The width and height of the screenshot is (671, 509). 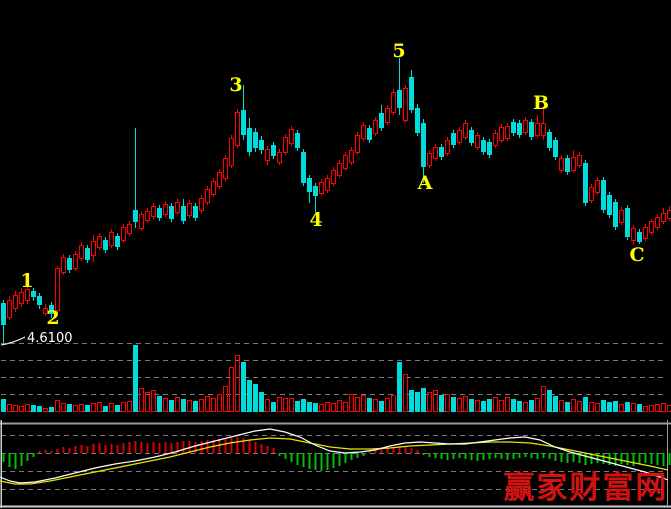 I want to click on wave-label-C: C, so click(x=636, y=255).